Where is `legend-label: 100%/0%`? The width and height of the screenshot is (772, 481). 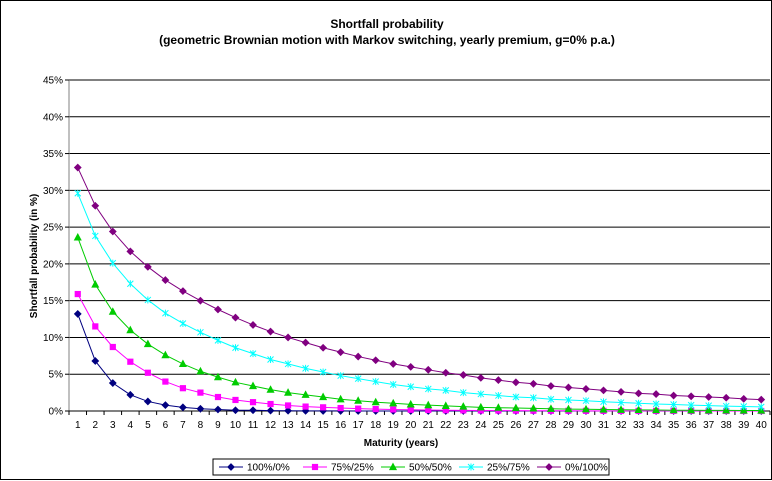 legend-label: 100%/0% is located at coordinates (268, 468).